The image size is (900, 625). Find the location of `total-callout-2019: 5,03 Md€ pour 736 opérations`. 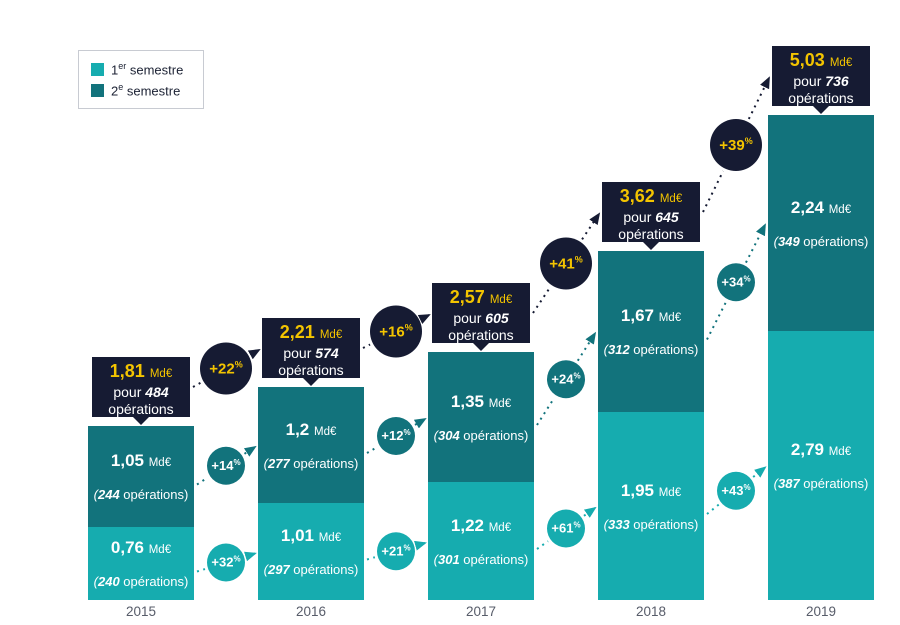

total-callout-2019: 5,03 Md€ pour 736 opérations is located at coordinates (821, 80).